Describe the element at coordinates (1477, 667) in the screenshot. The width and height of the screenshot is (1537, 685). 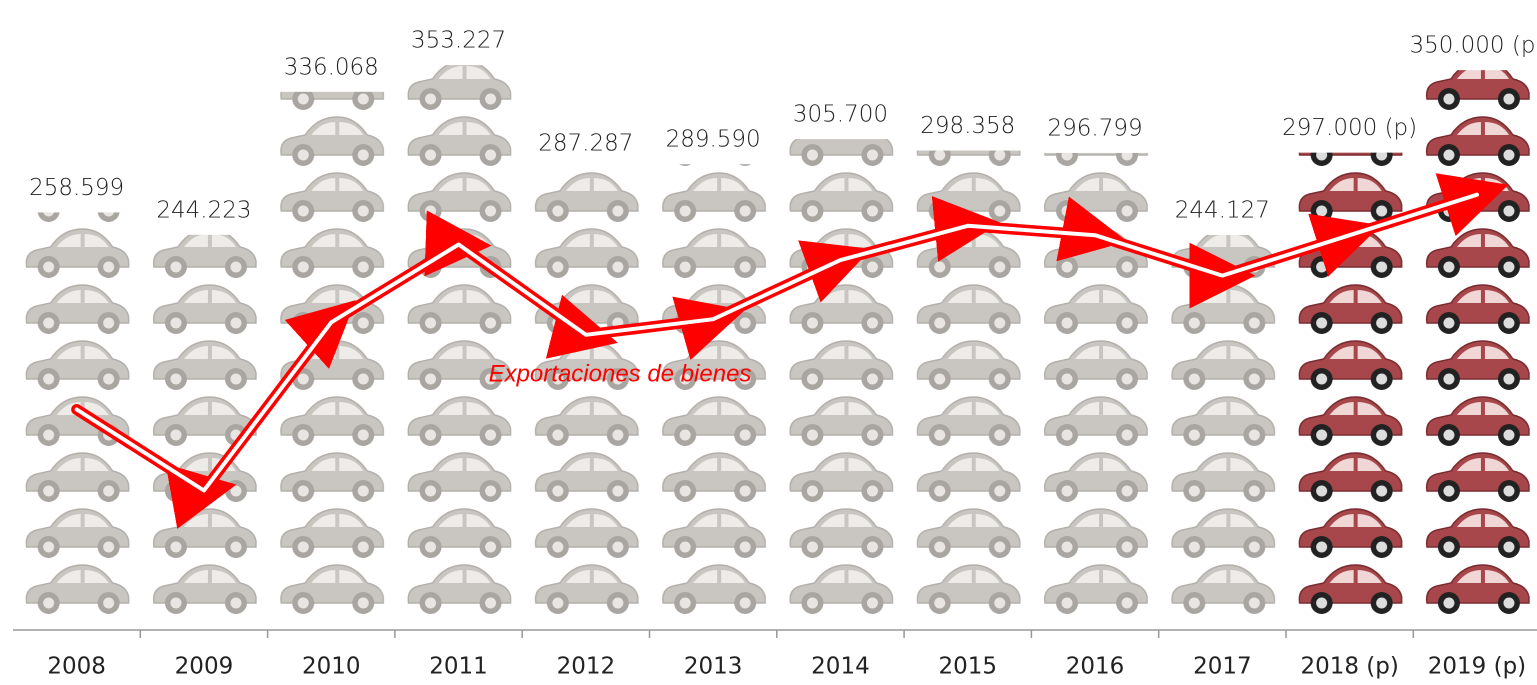
I see `x-tick-label: 2019 (p)` at that location.